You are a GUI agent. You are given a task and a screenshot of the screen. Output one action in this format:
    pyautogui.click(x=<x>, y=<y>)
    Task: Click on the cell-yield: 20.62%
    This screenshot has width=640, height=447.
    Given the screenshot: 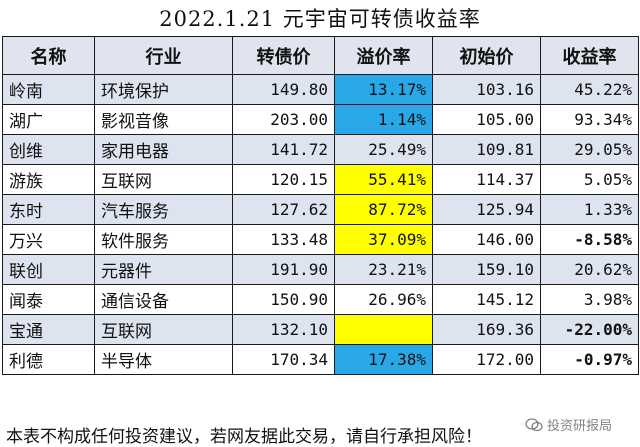 What is the action you would take?
    pyautogui.click(x=589, y=269)
    